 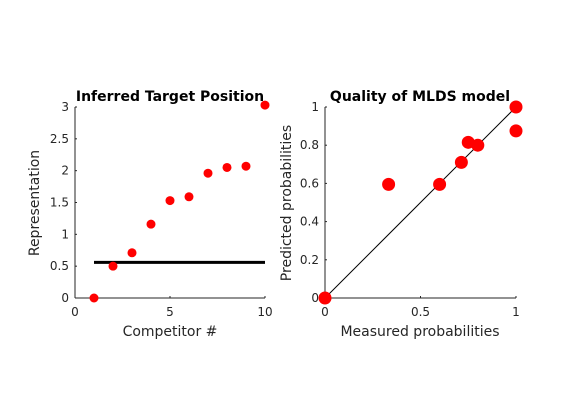 What do you see at coordinates (170, 332) in the screenshot?
I see `left-chart-xlabel: Competitor #` at bounding box center [170, 332].